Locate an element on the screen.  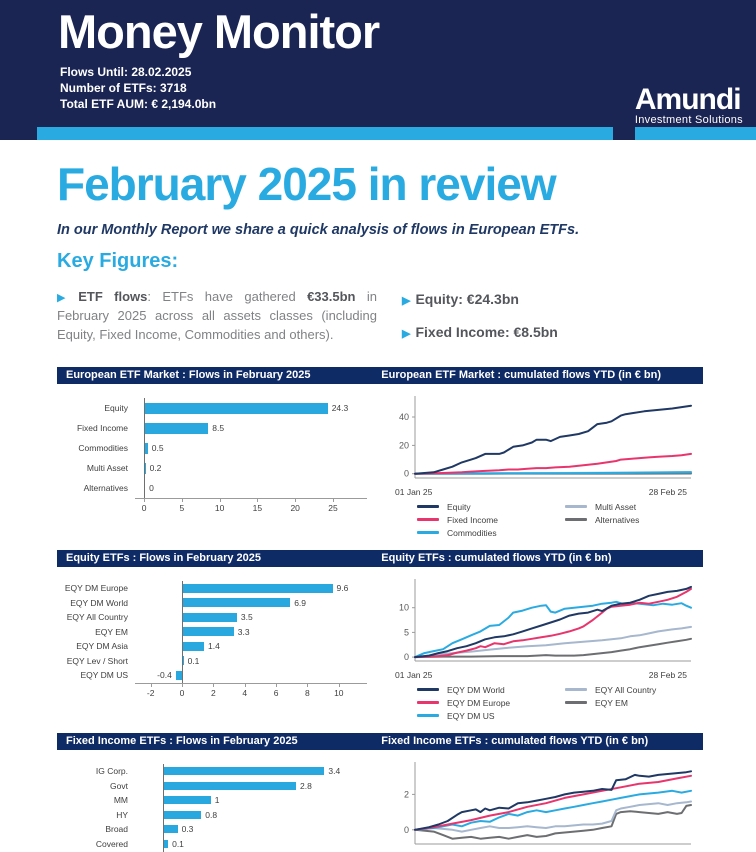
bar-value-label: 3.4 is located at coordinates (334, 771).